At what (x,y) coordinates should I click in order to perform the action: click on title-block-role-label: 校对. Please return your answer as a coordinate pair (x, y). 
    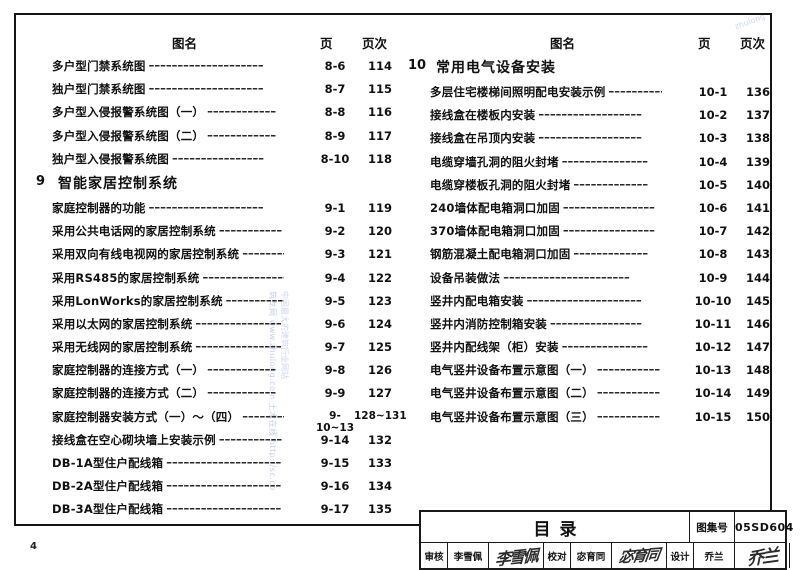
    Looking at the image, I should click on (557, 555).